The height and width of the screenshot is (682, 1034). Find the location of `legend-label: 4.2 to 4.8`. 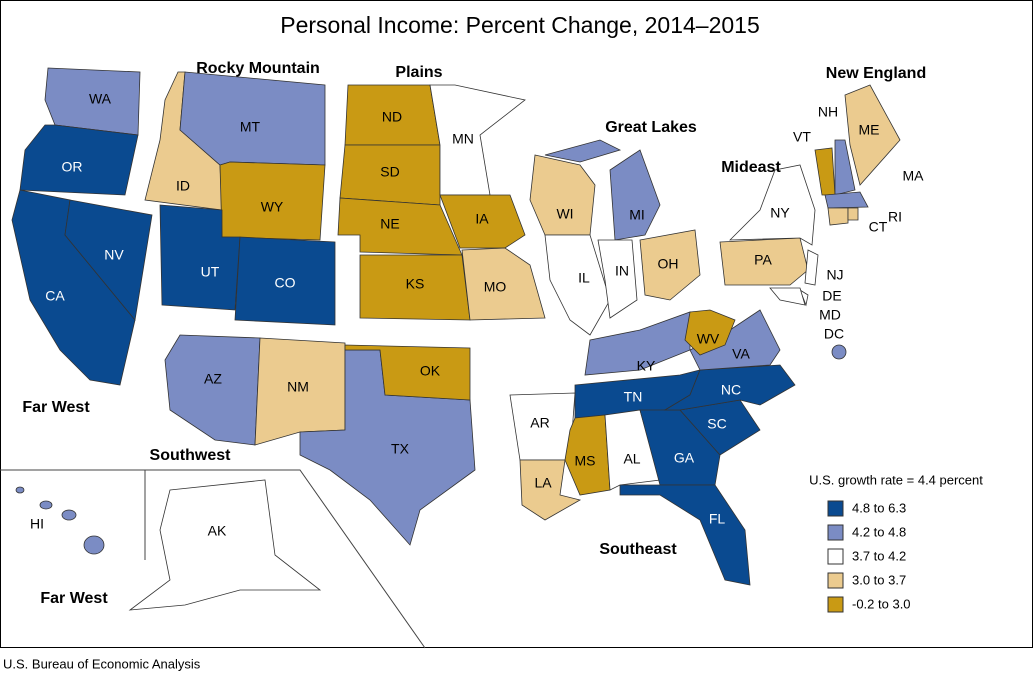

legend-label: 4.2 to 4.8 is located at coordinates (879, 531).